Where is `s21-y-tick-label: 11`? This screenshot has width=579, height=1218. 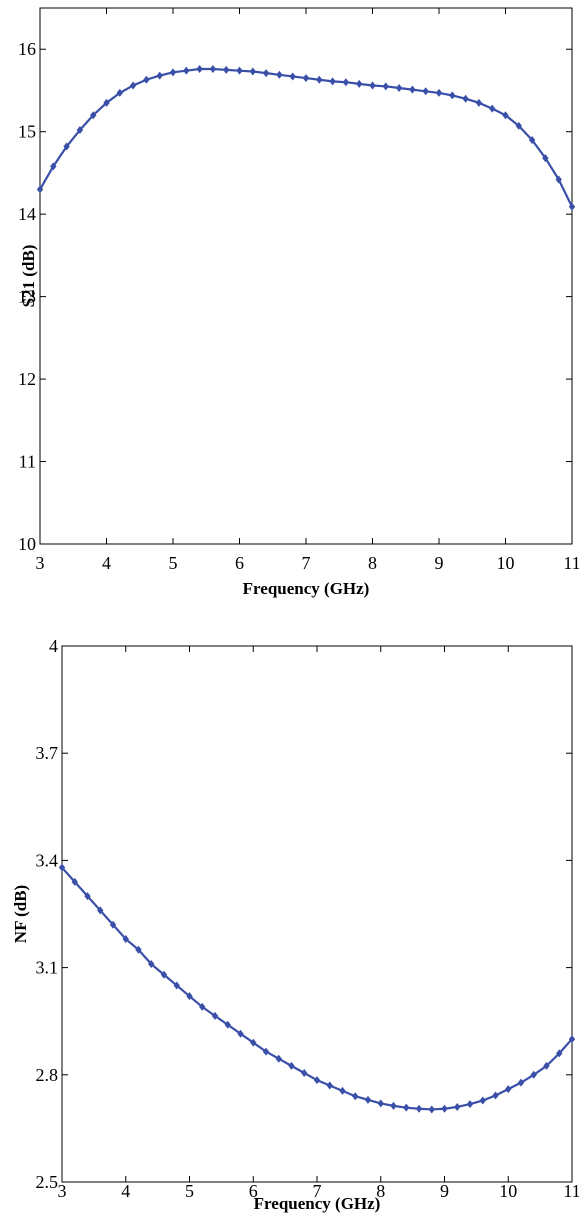 s21-y-tick-label: 11 is located at coordinates (27, 462).